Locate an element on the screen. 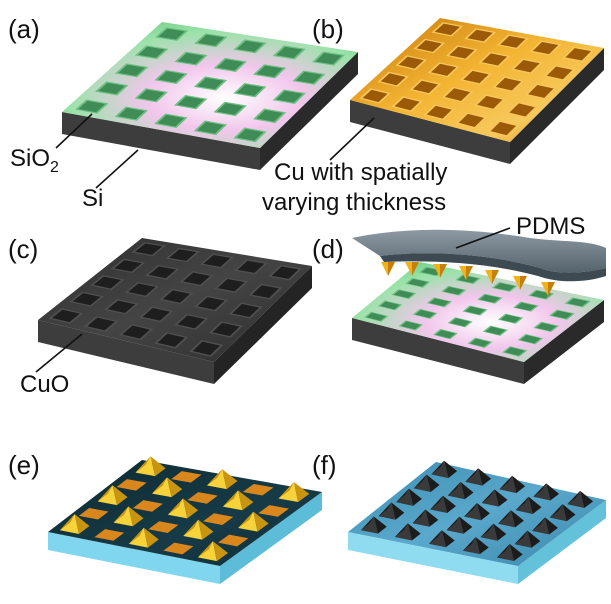 This screenshot has height=604, width=611. cu-label-line1: Cu with spatially is located at coordinates (361, 172).